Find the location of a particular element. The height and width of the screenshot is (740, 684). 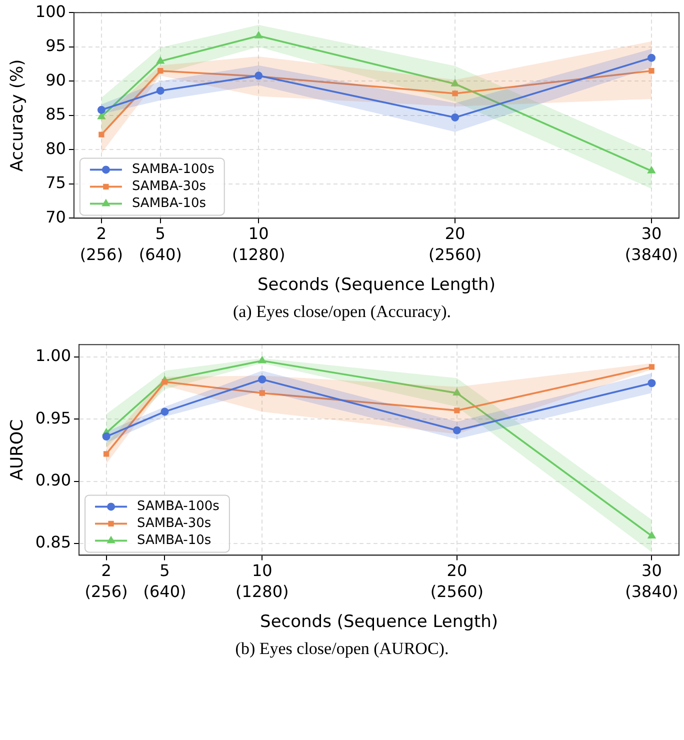

y-tick-label: 0.95 is located at coordinates (53, 418).